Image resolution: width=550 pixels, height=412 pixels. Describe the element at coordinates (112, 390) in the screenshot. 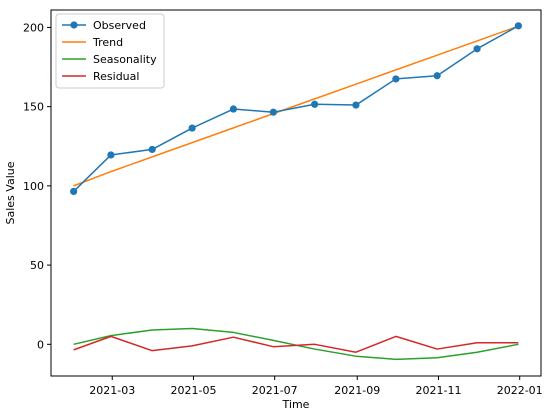

I see `x-tick-label: 2021-03` at that location.